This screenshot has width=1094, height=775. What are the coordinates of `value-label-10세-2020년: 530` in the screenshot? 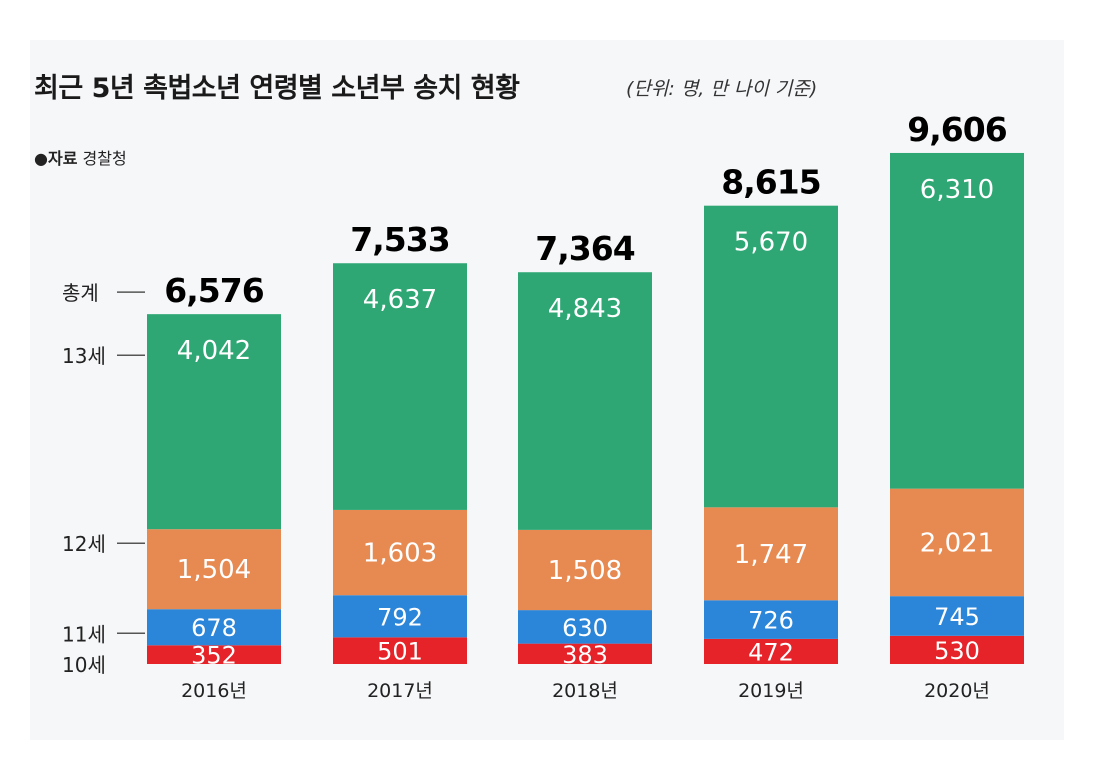 It's located at (957, 651).